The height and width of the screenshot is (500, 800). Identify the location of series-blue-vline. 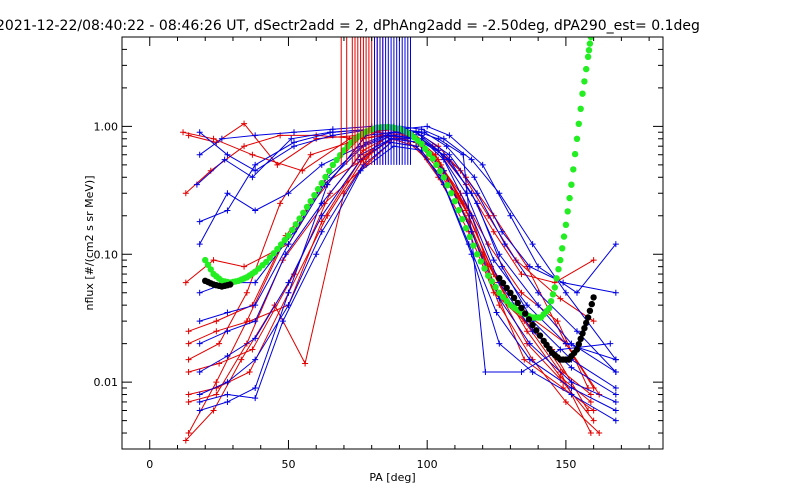
(392, 101).